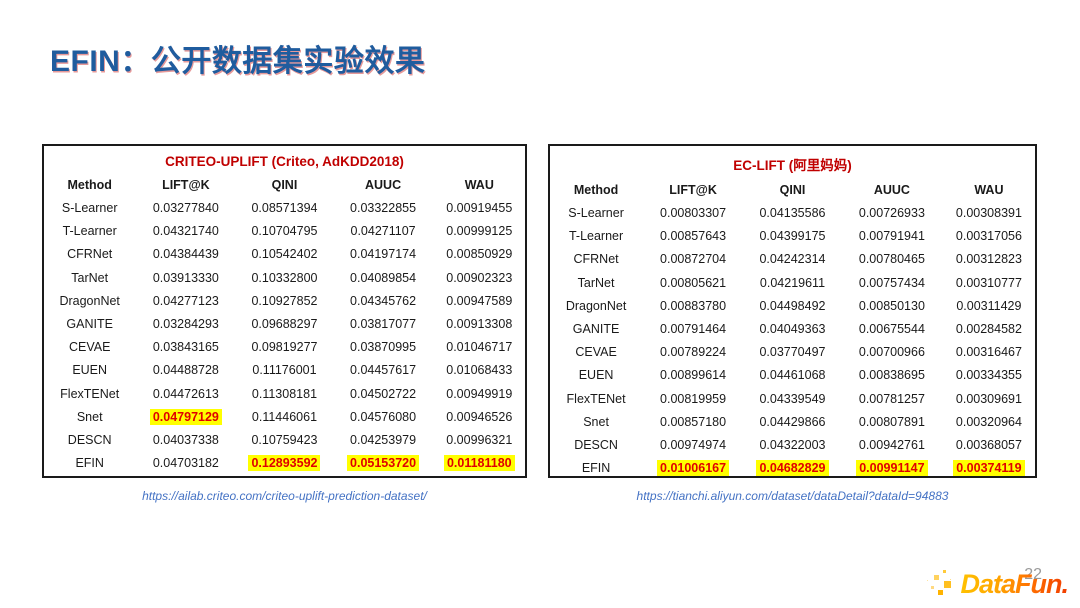 The width and height of the screenshot is (1080, 608). I want to click on value-cell: 0.00996321, so click(479, 439).